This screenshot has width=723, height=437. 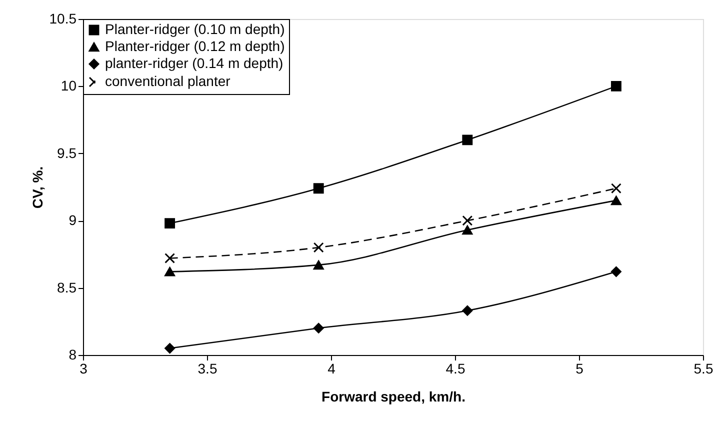 What do you see at coordinates (68, 86) in the screenshot?
I see `y-tick-label: 10` at bounding box center [68, 86].